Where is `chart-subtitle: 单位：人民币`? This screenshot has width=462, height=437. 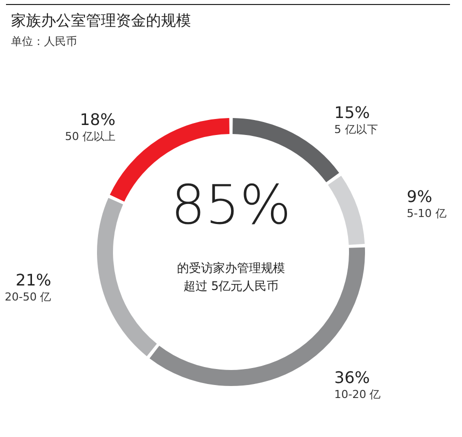 chart-subtitle: 单位：人民币 is located at coordinates (44, 41).